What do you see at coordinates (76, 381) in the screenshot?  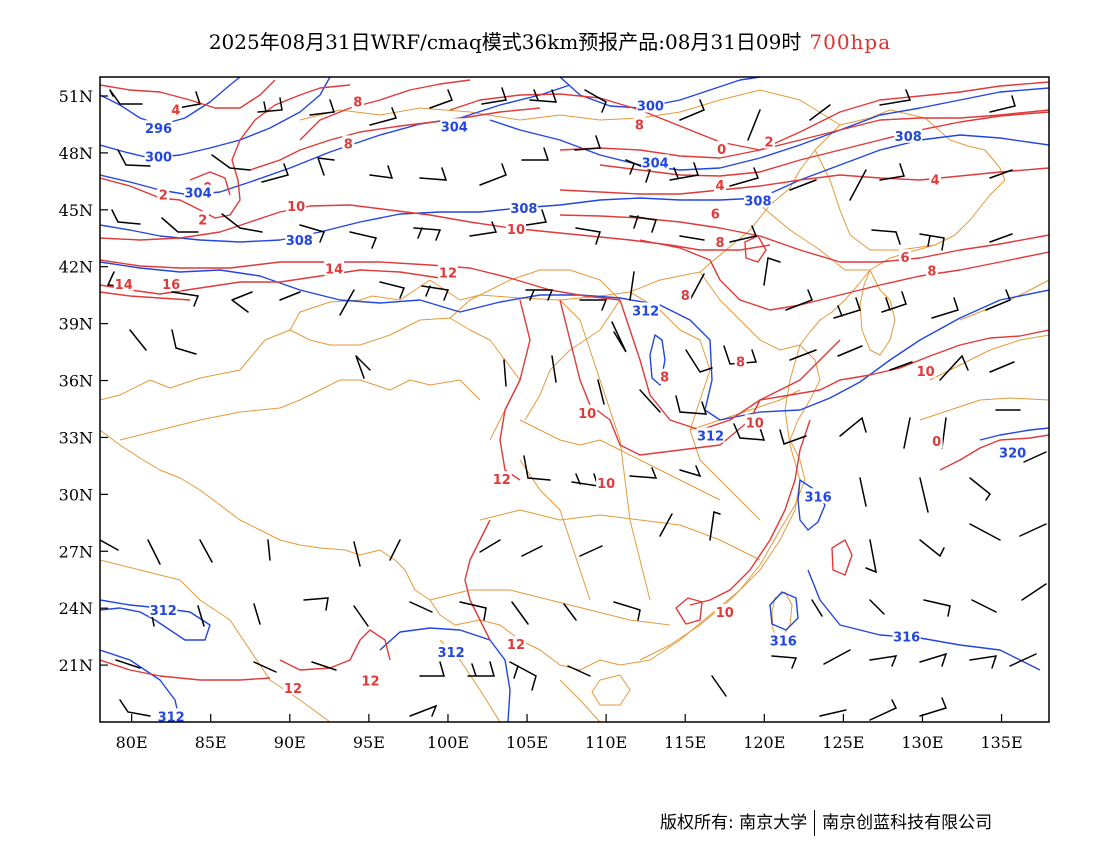 I see `latitude-tick-label: 36N` at bounding box center [76, 381].